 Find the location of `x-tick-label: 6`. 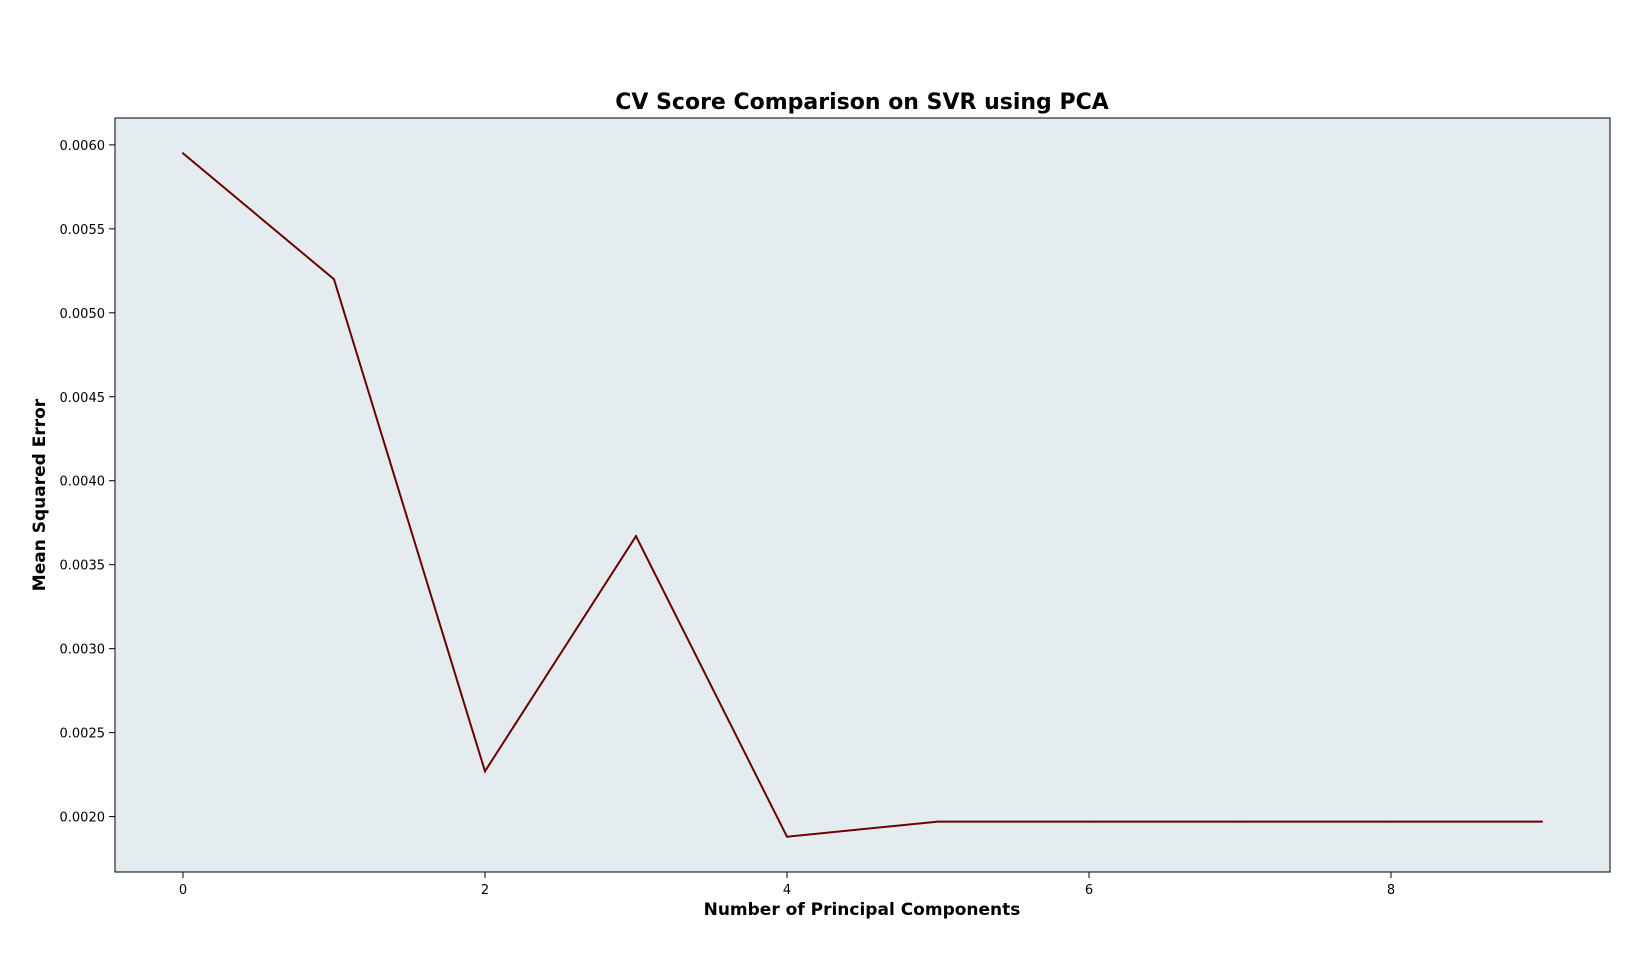

x-tick-label: 6 is located at coordinates (1089, 890).